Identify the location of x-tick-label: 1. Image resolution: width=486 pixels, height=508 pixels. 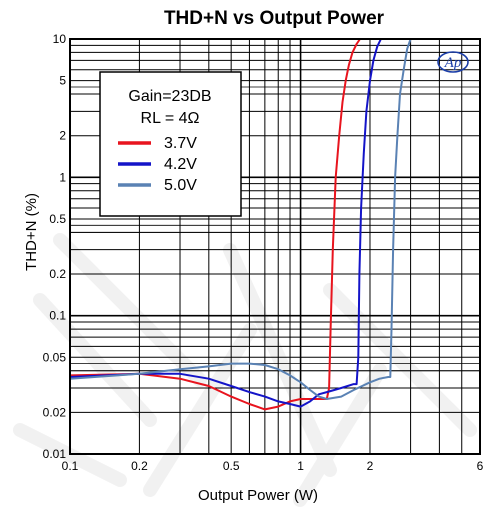
(300, 466).